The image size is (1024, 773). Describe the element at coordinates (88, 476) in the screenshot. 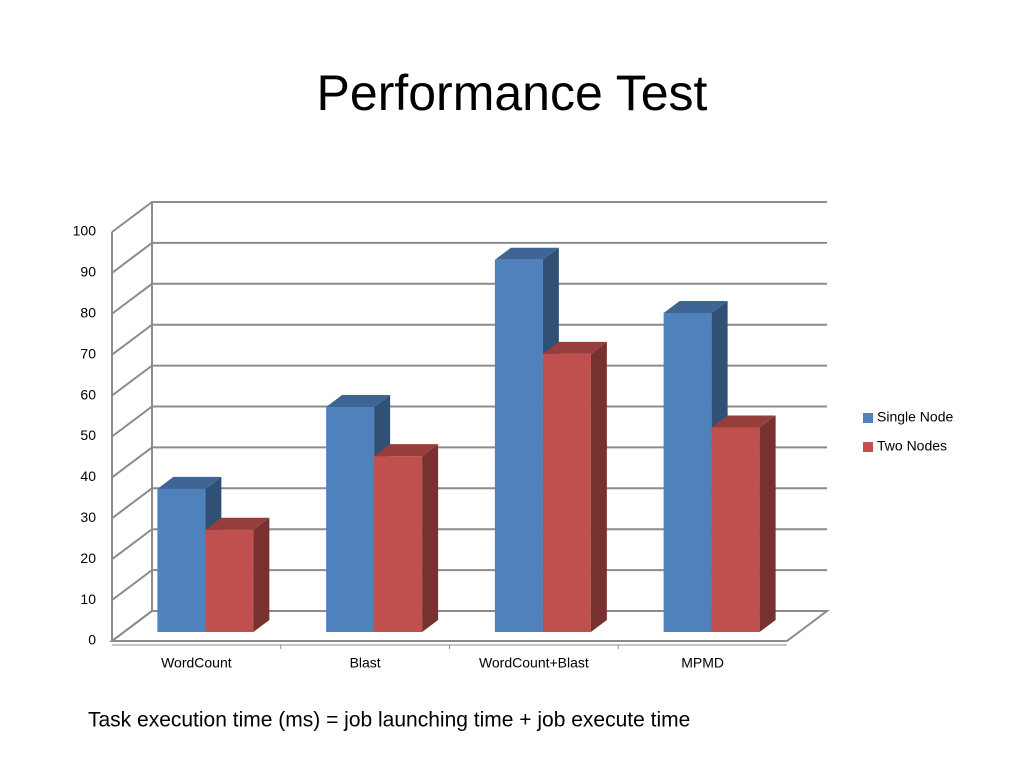

I see `y-tick-label: 40` at that location.